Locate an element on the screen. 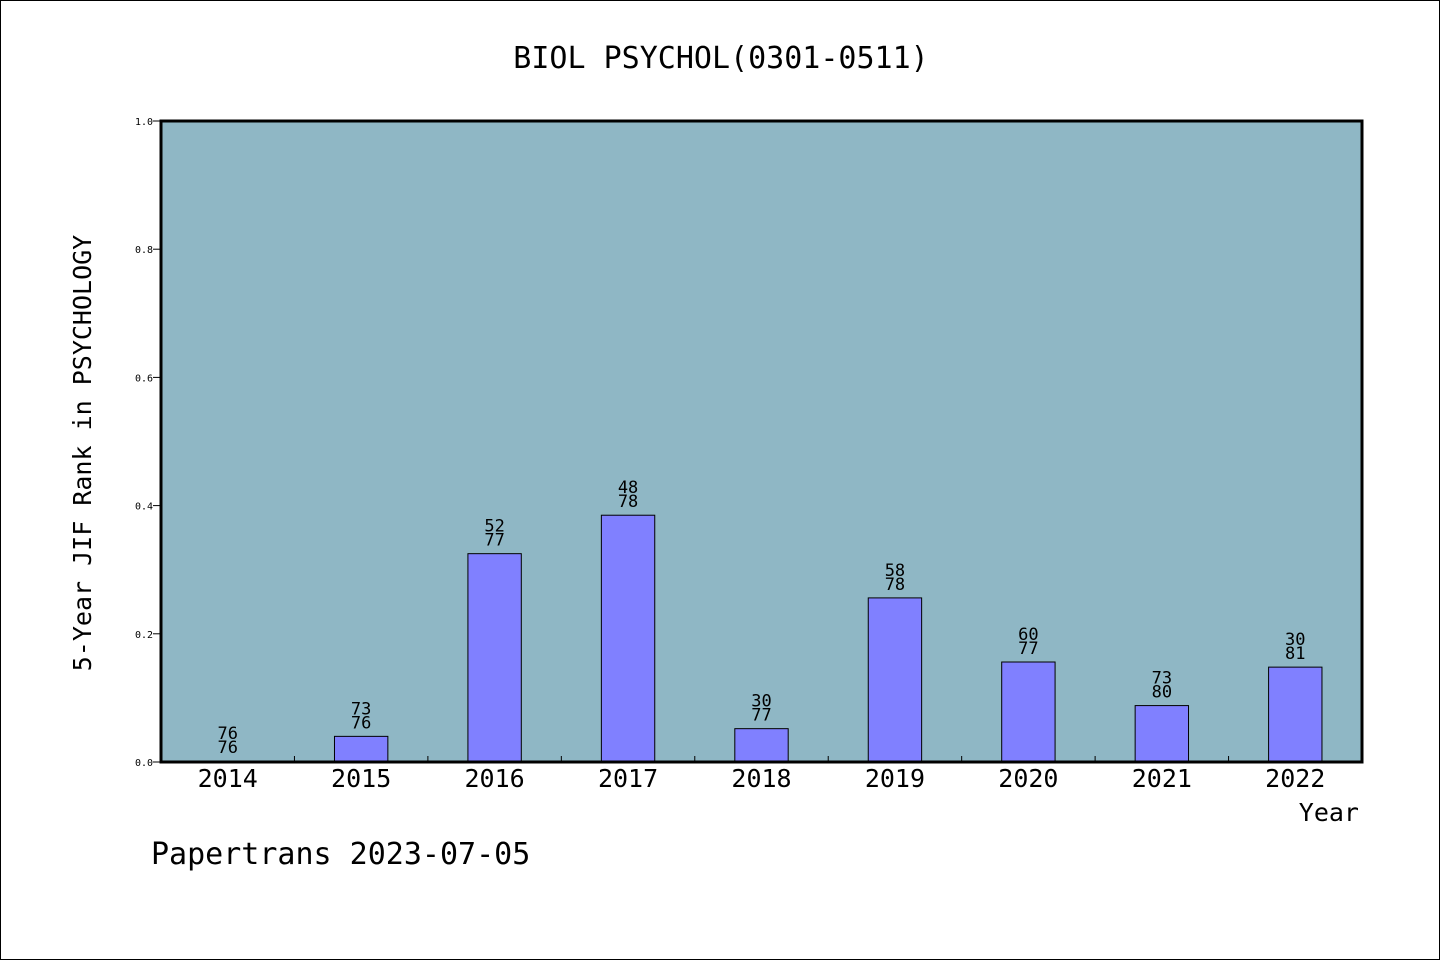 Image resolution: width=1440 pixels, height=961 pixels. x-tick-label: 2014 is located at coordinates (228, 778).